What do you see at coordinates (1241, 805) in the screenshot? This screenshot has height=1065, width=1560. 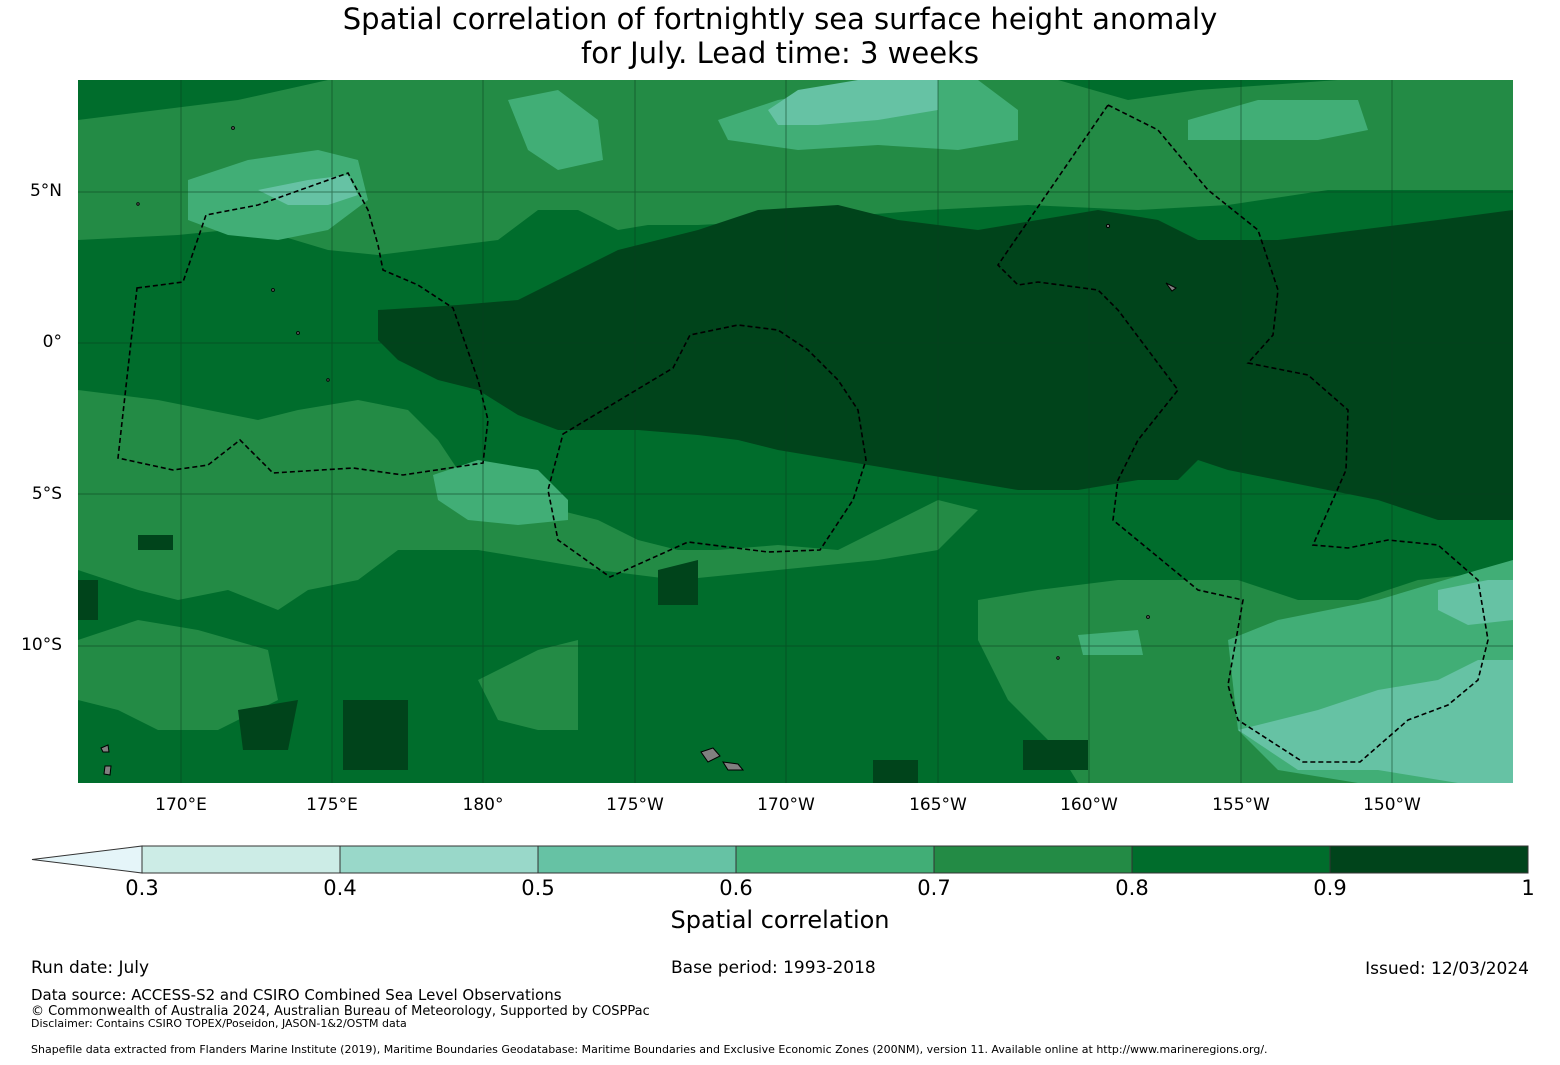 I see `lon-label-155w: 155°W` at bounding box center [1241, 805].